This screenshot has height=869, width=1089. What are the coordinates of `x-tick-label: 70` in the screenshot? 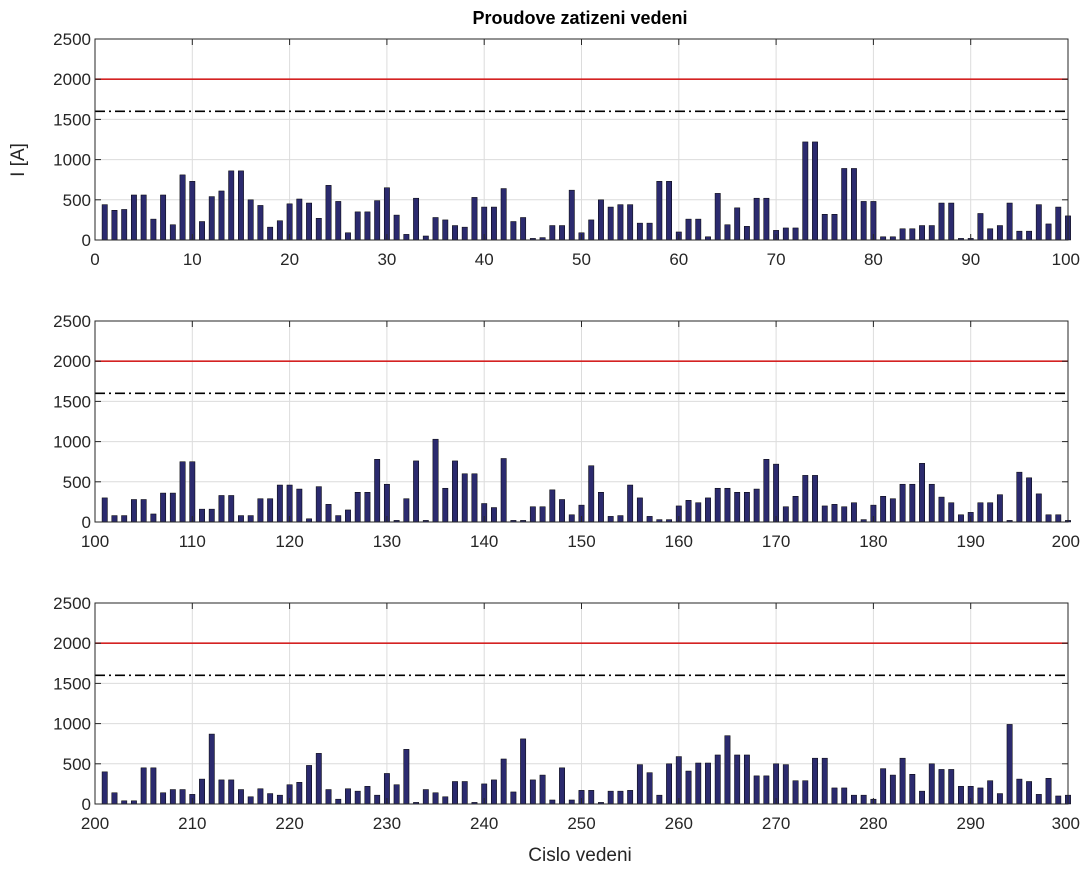 It's located at (776, 259).